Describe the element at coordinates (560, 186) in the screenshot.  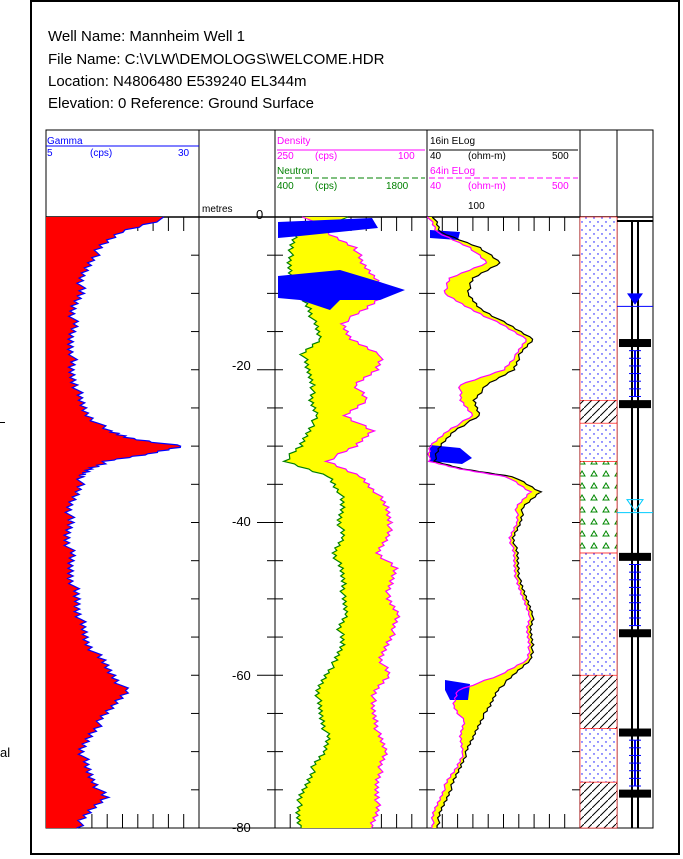
I see `elog64-max: 500` at that location.